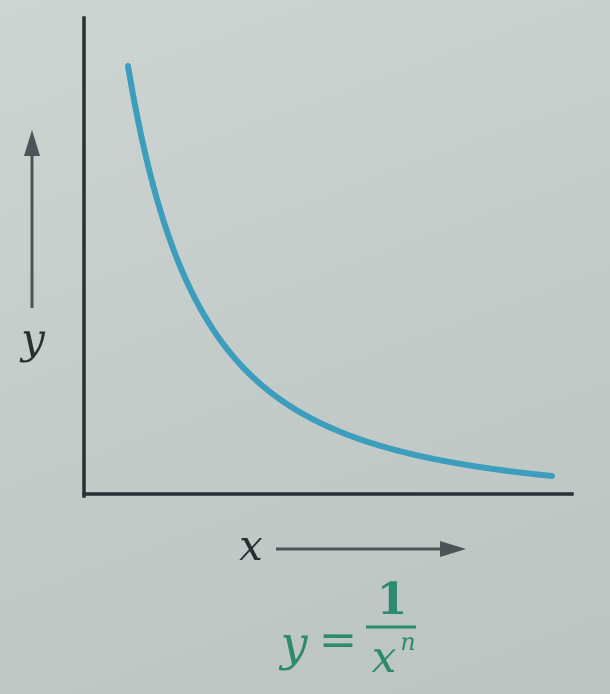 The width and height of the screenshot is (610, 694). Describe the element at coordinates (338, 639) in the screenshot. I see `formula-equals: =` at that location.